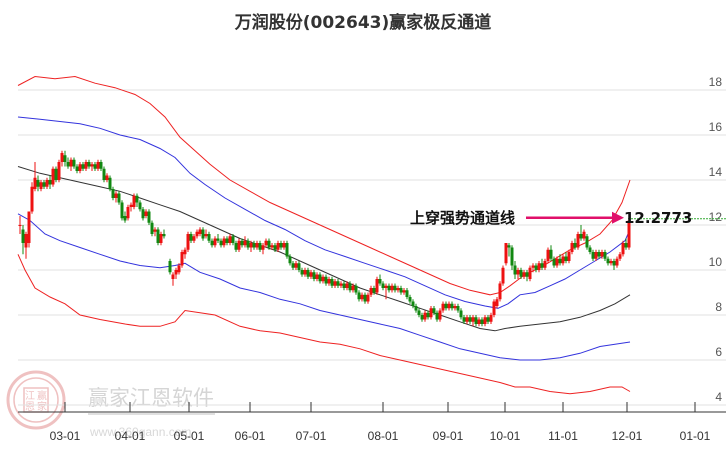 This screenshot has height=450, width=726. I want to click on x-tick-label: 08-01, so click(383, 436).